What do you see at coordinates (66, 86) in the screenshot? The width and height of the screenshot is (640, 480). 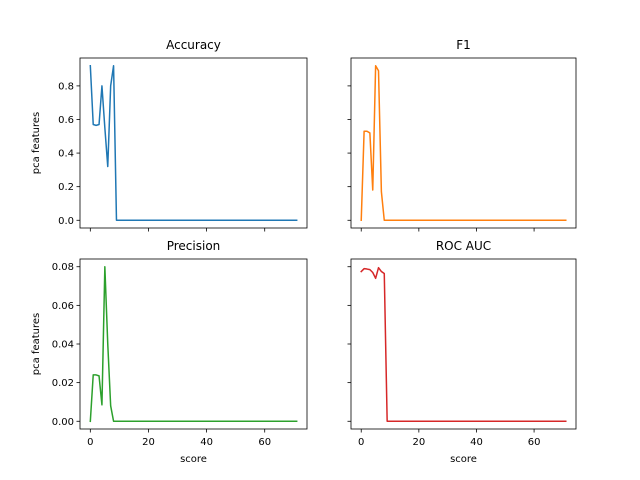 I see `y-tick-label: 0.8` at bounding box center [66, 86].